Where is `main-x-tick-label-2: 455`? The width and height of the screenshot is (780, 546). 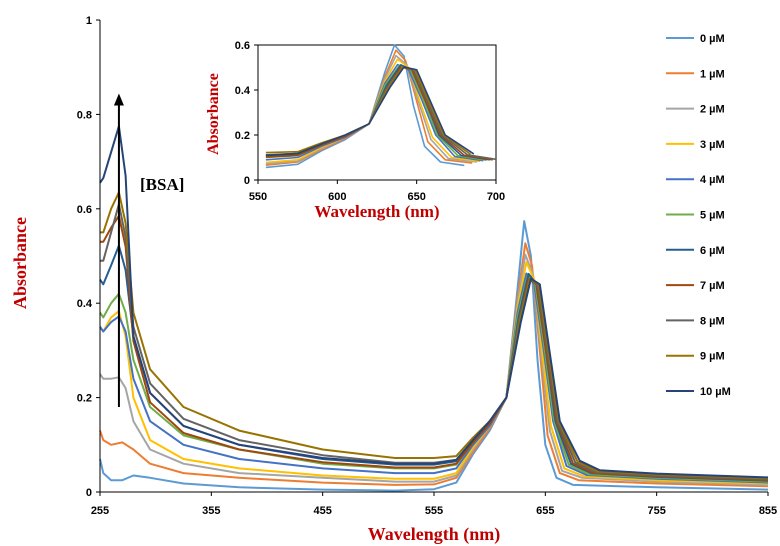 main-x-tick-label-2: 455 is located at coordinates (322, 511).